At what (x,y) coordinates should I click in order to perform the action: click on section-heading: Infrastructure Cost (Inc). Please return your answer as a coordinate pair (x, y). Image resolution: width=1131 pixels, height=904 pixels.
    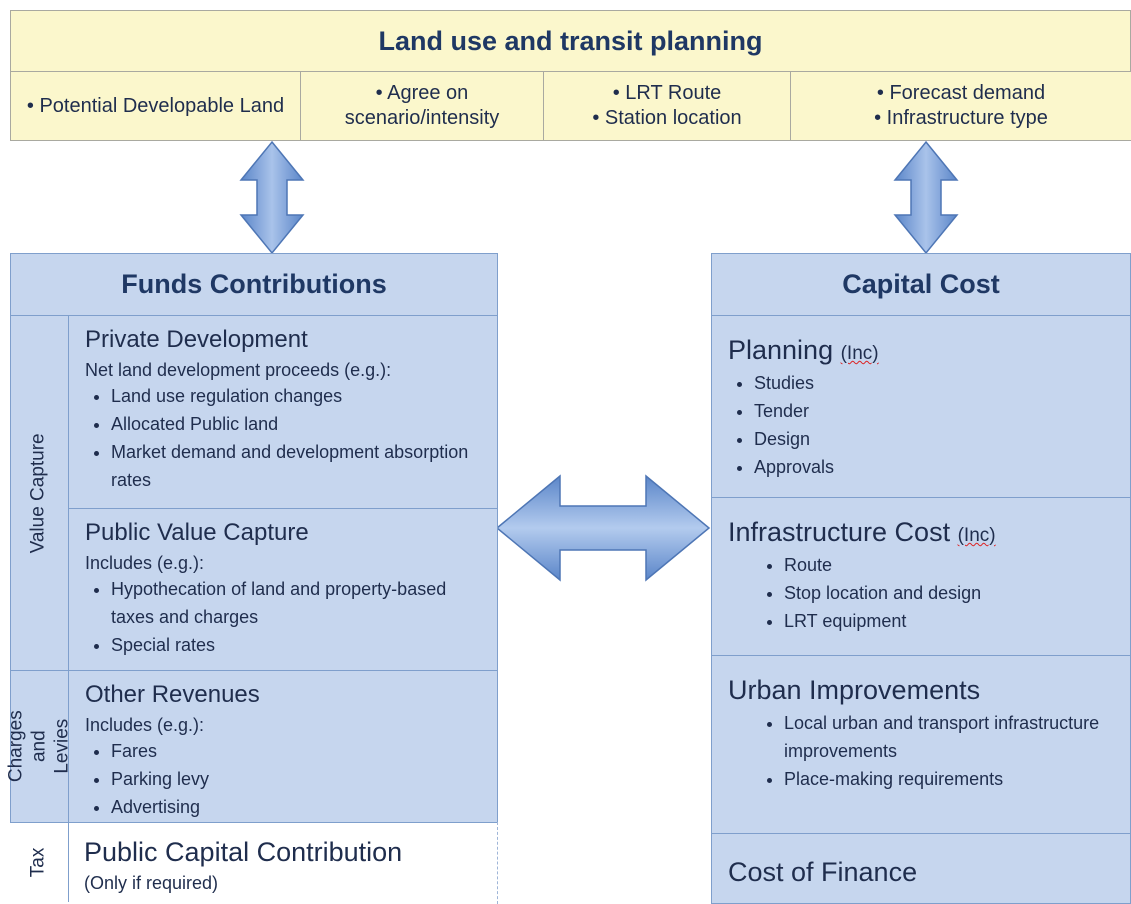
    Looking at the image, I should click on (922, 532).